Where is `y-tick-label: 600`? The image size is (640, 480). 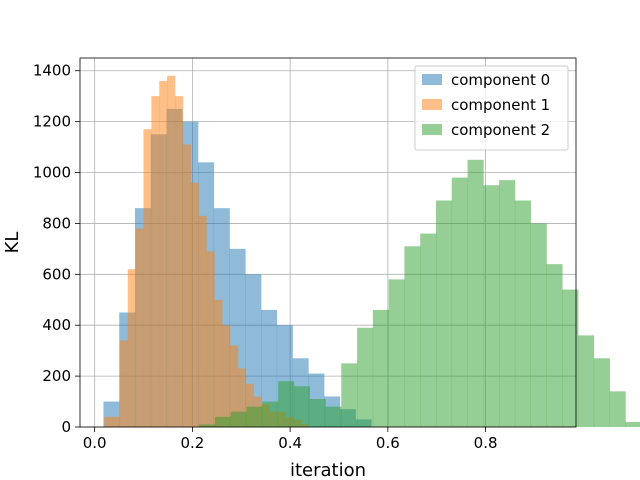
y-tick-label: 600 is located at coordinates (56, 274).